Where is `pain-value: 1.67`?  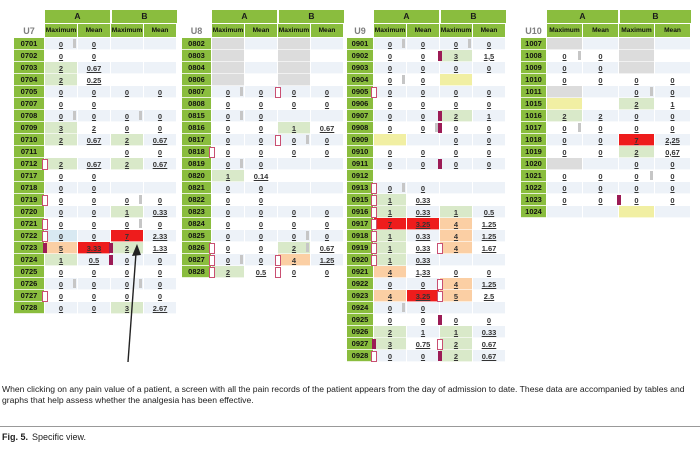 pain-value: 1.67 is located at coordinates (489, 248).